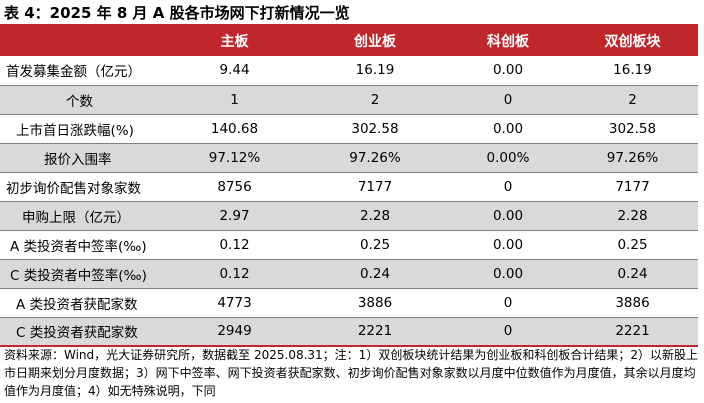 This screenshot has width=704, height=403. I want to click on table-title: 表 4：2025 年 8 月 A 股各市场网下打新情况一览, so click(177, 13).